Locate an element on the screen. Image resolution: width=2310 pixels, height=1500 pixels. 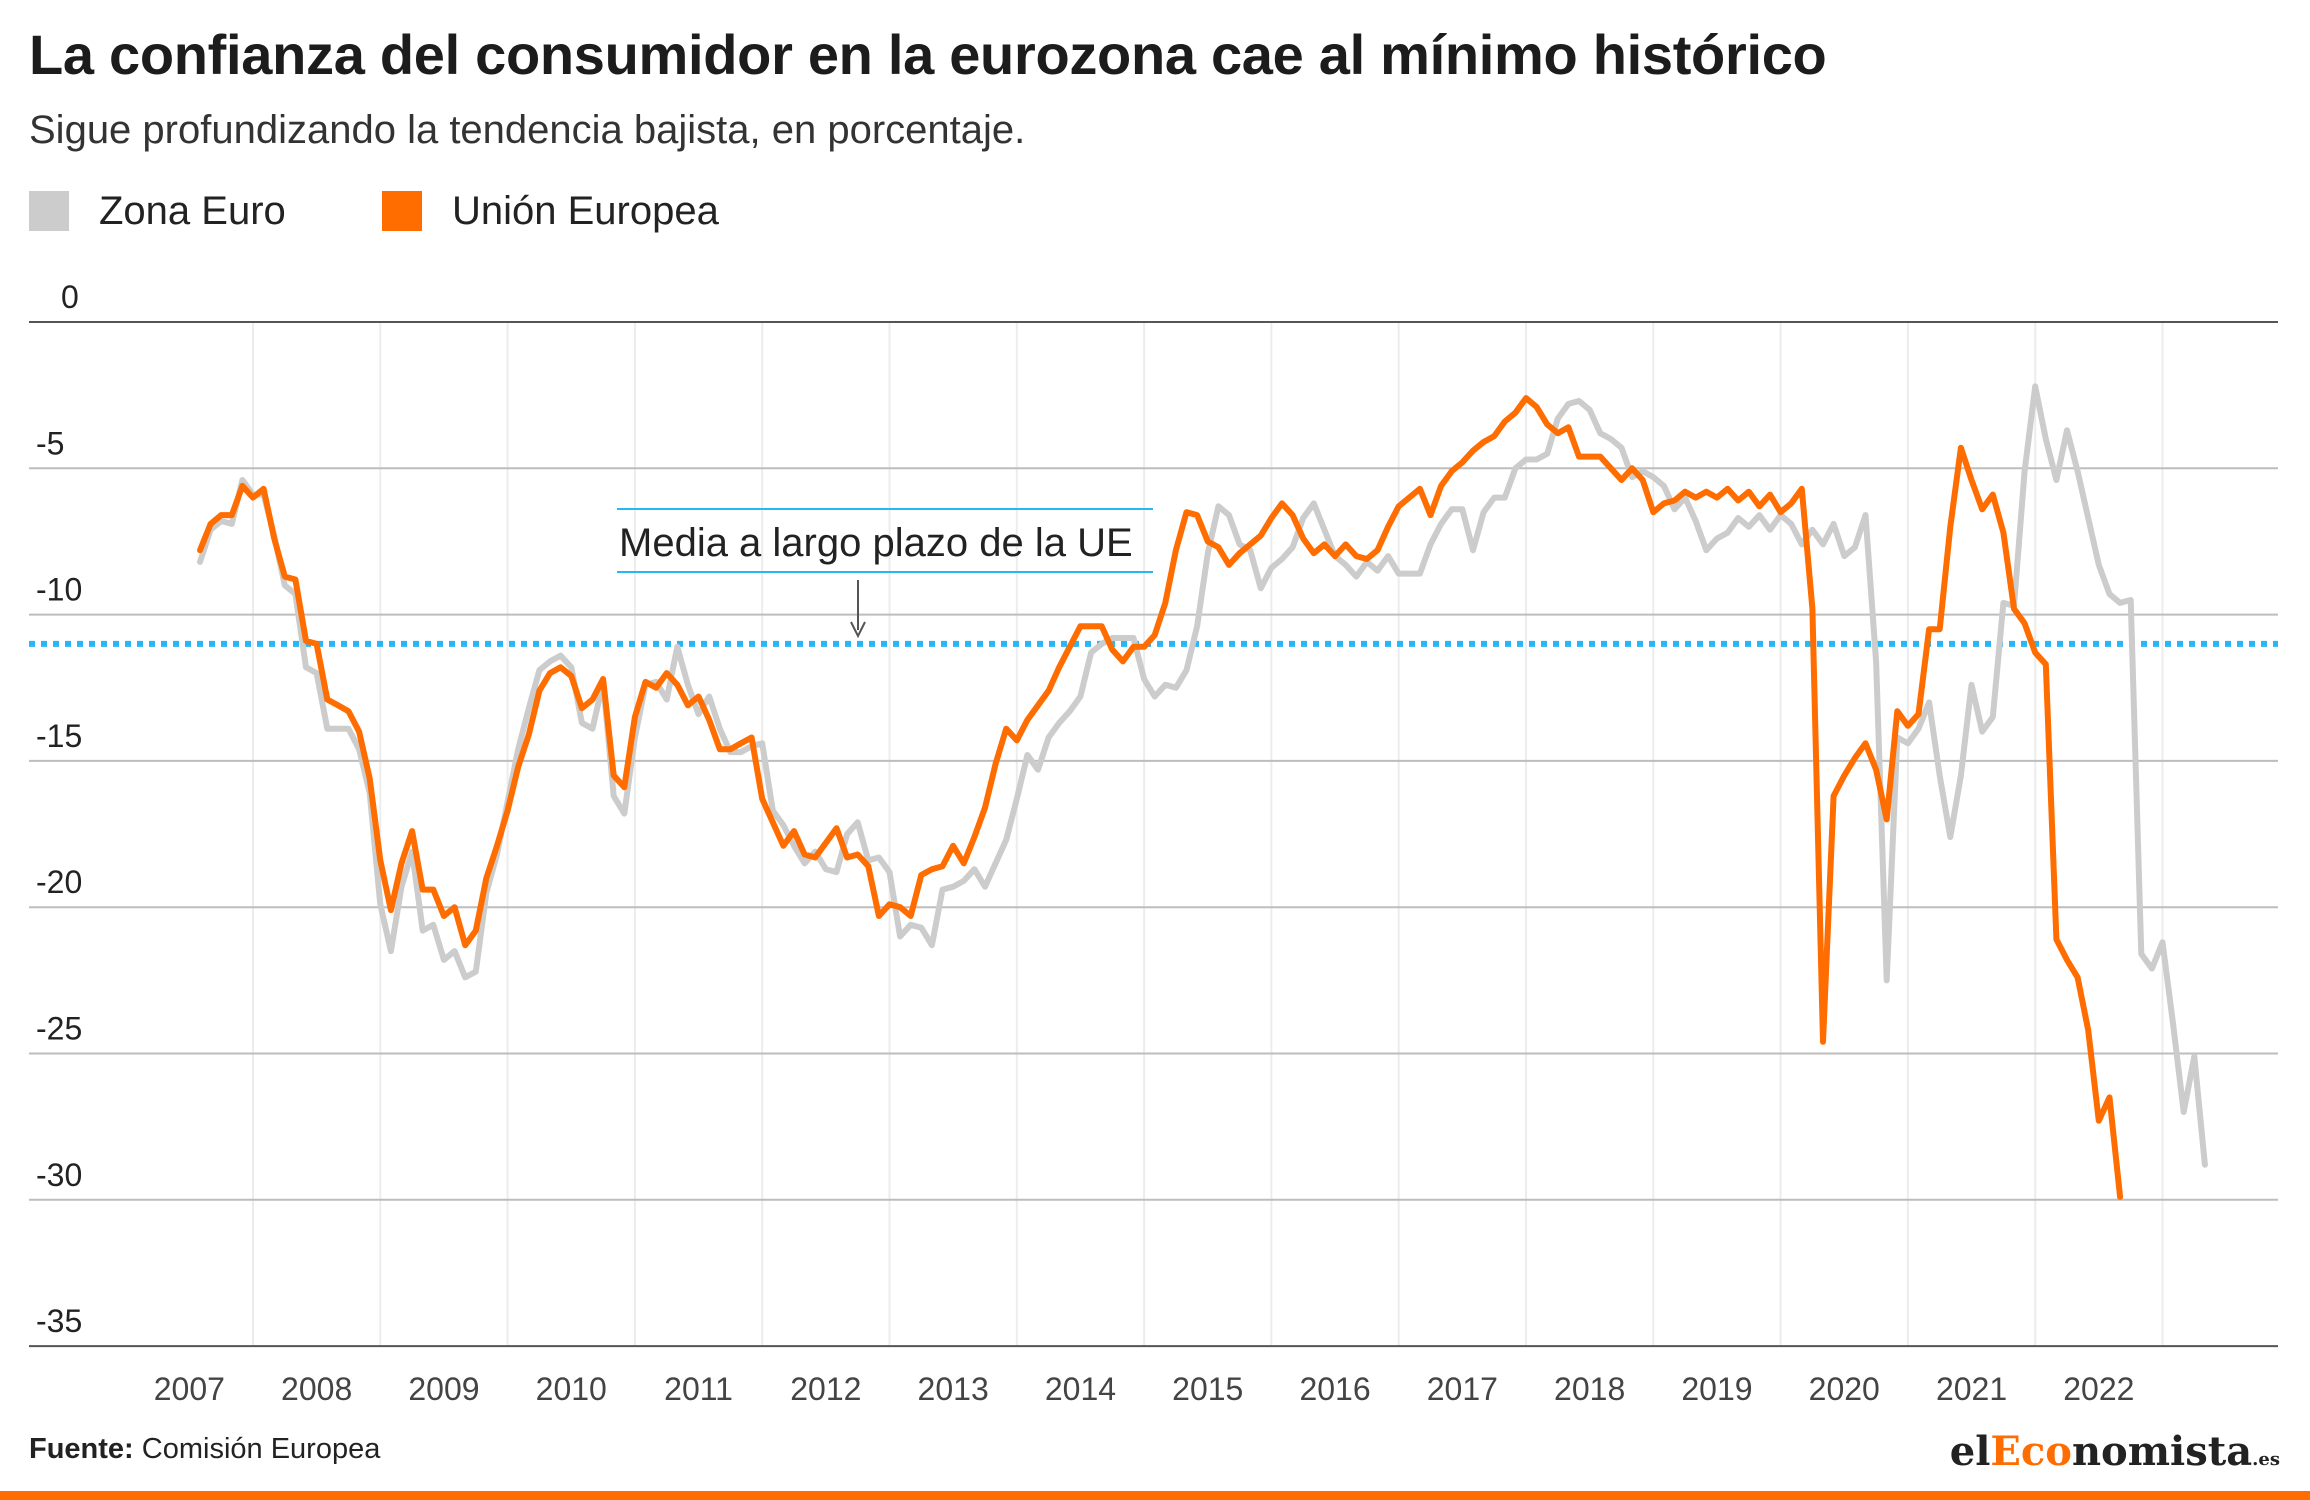
y-tick-label: -35 is located at coordinates (59, 1321).